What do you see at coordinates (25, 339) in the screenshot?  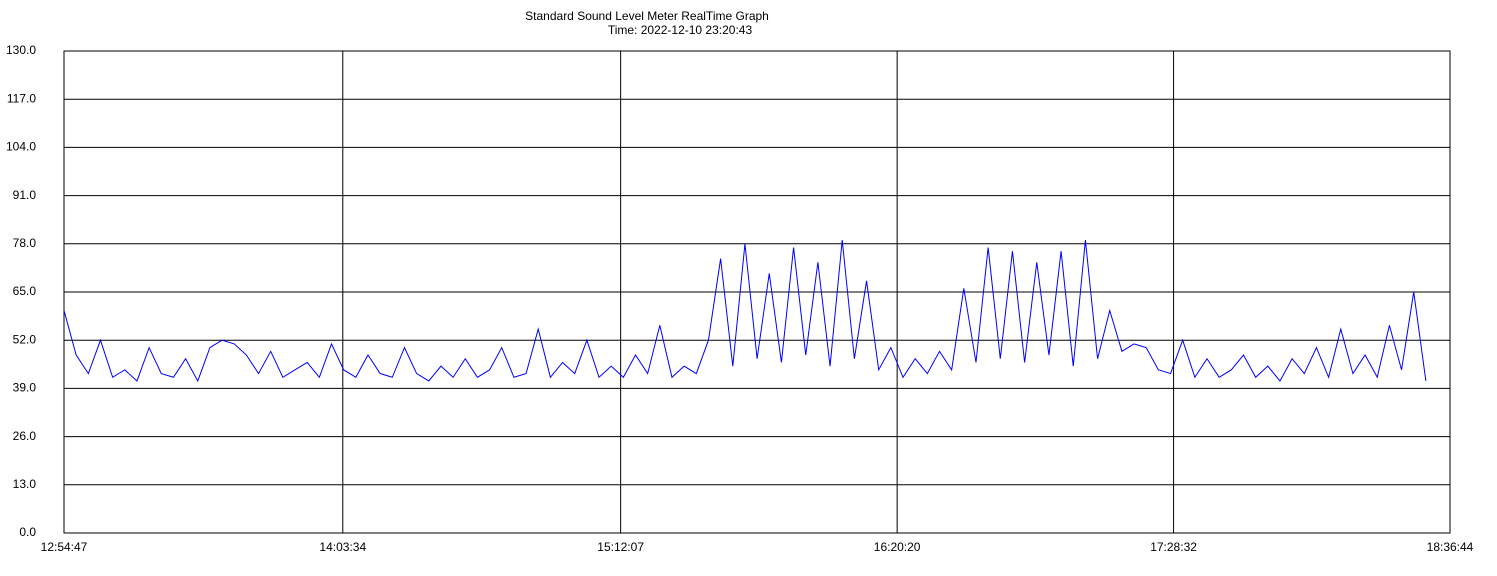 I see `y-tick-label: 52.0` at bounding box center [25, 339].